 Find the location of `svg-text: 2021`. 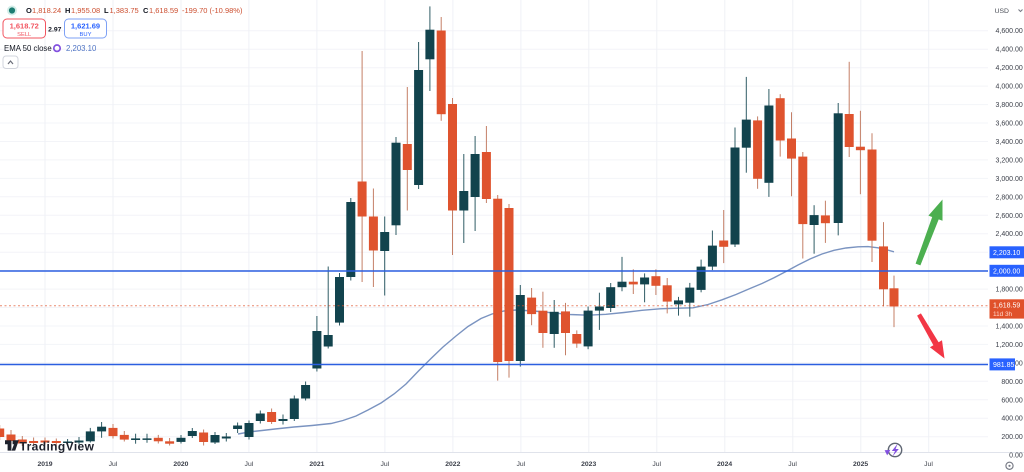

svg-text: 2021 is located at coordinates (316, 464).